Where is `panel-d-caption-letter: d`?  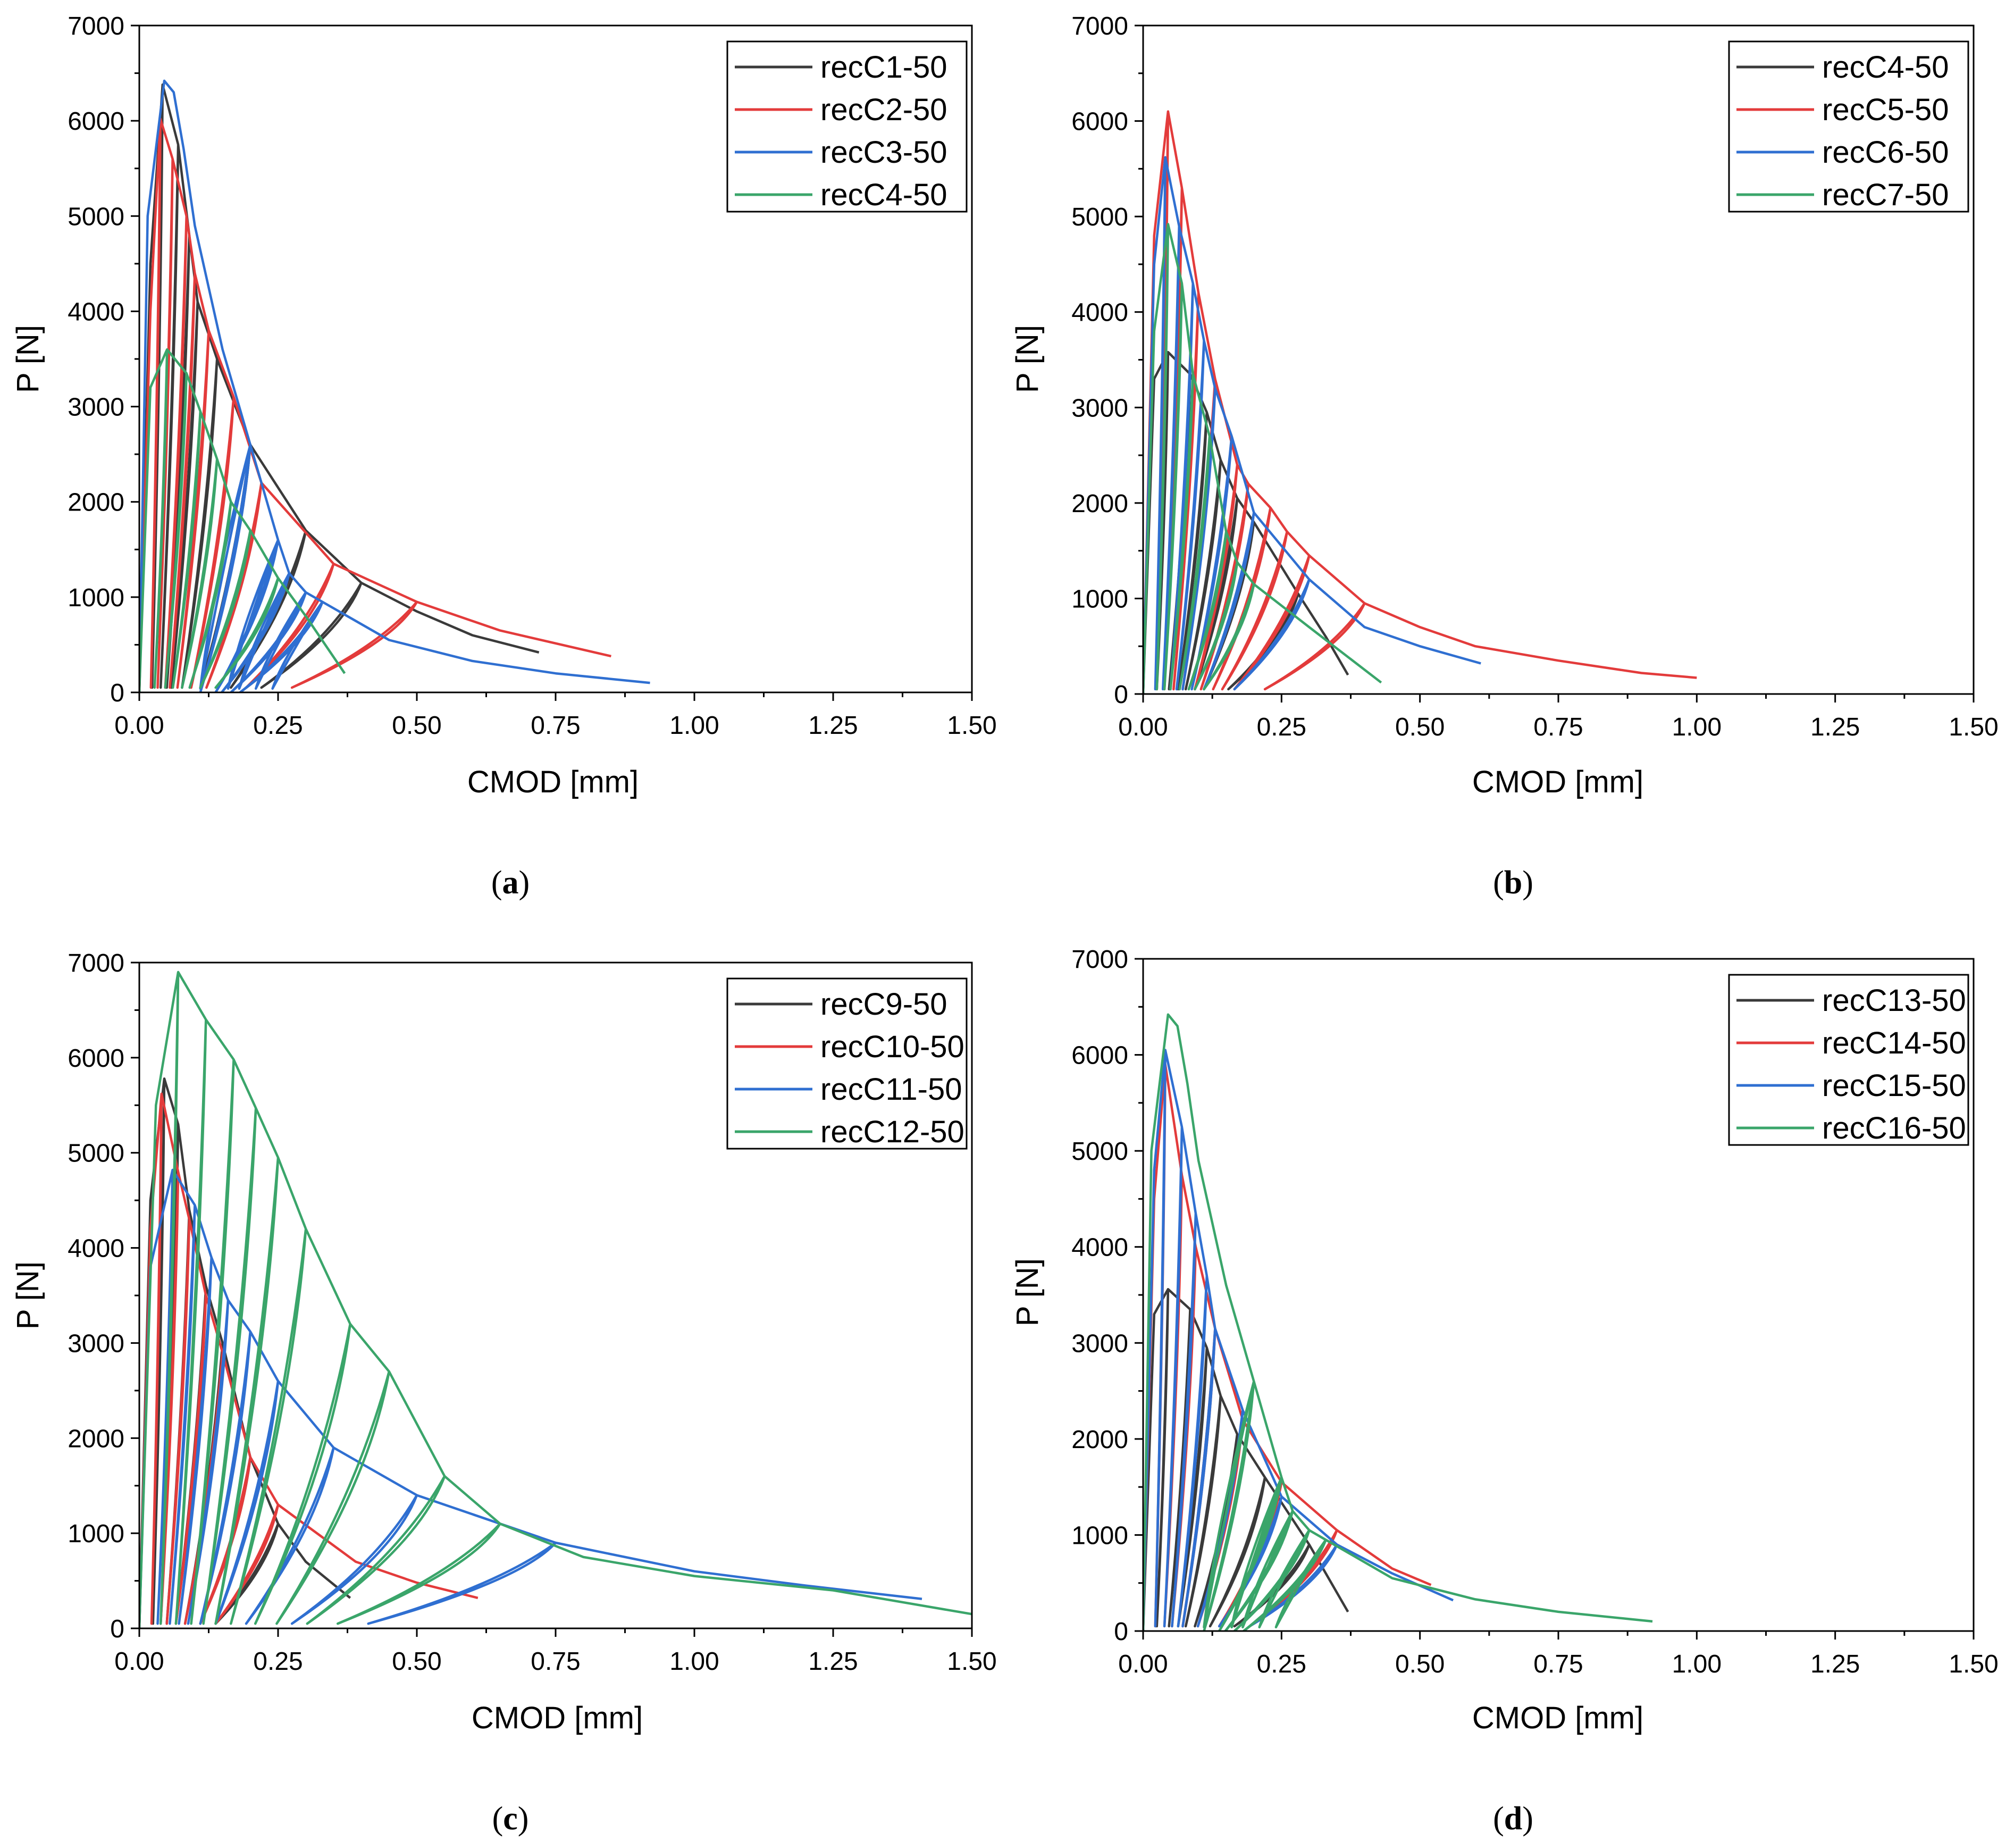 panel-d-caption-letter: d is located at coordinates (1513, 1819).